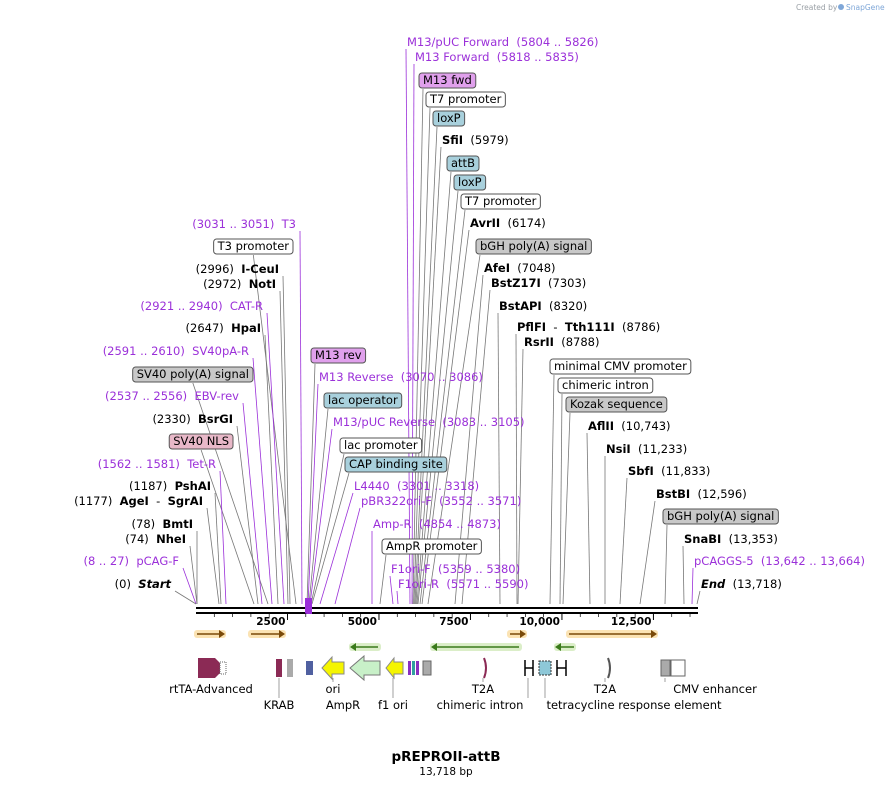 The width and height of the screenshot is (894, 787). What do you see at coordinates (779, 561) in the screenshot?
I see `annotation-pcaggs-5-25: pCAGGS-5 (13,642 .. 13,664)` at bounding box center [779, 561].